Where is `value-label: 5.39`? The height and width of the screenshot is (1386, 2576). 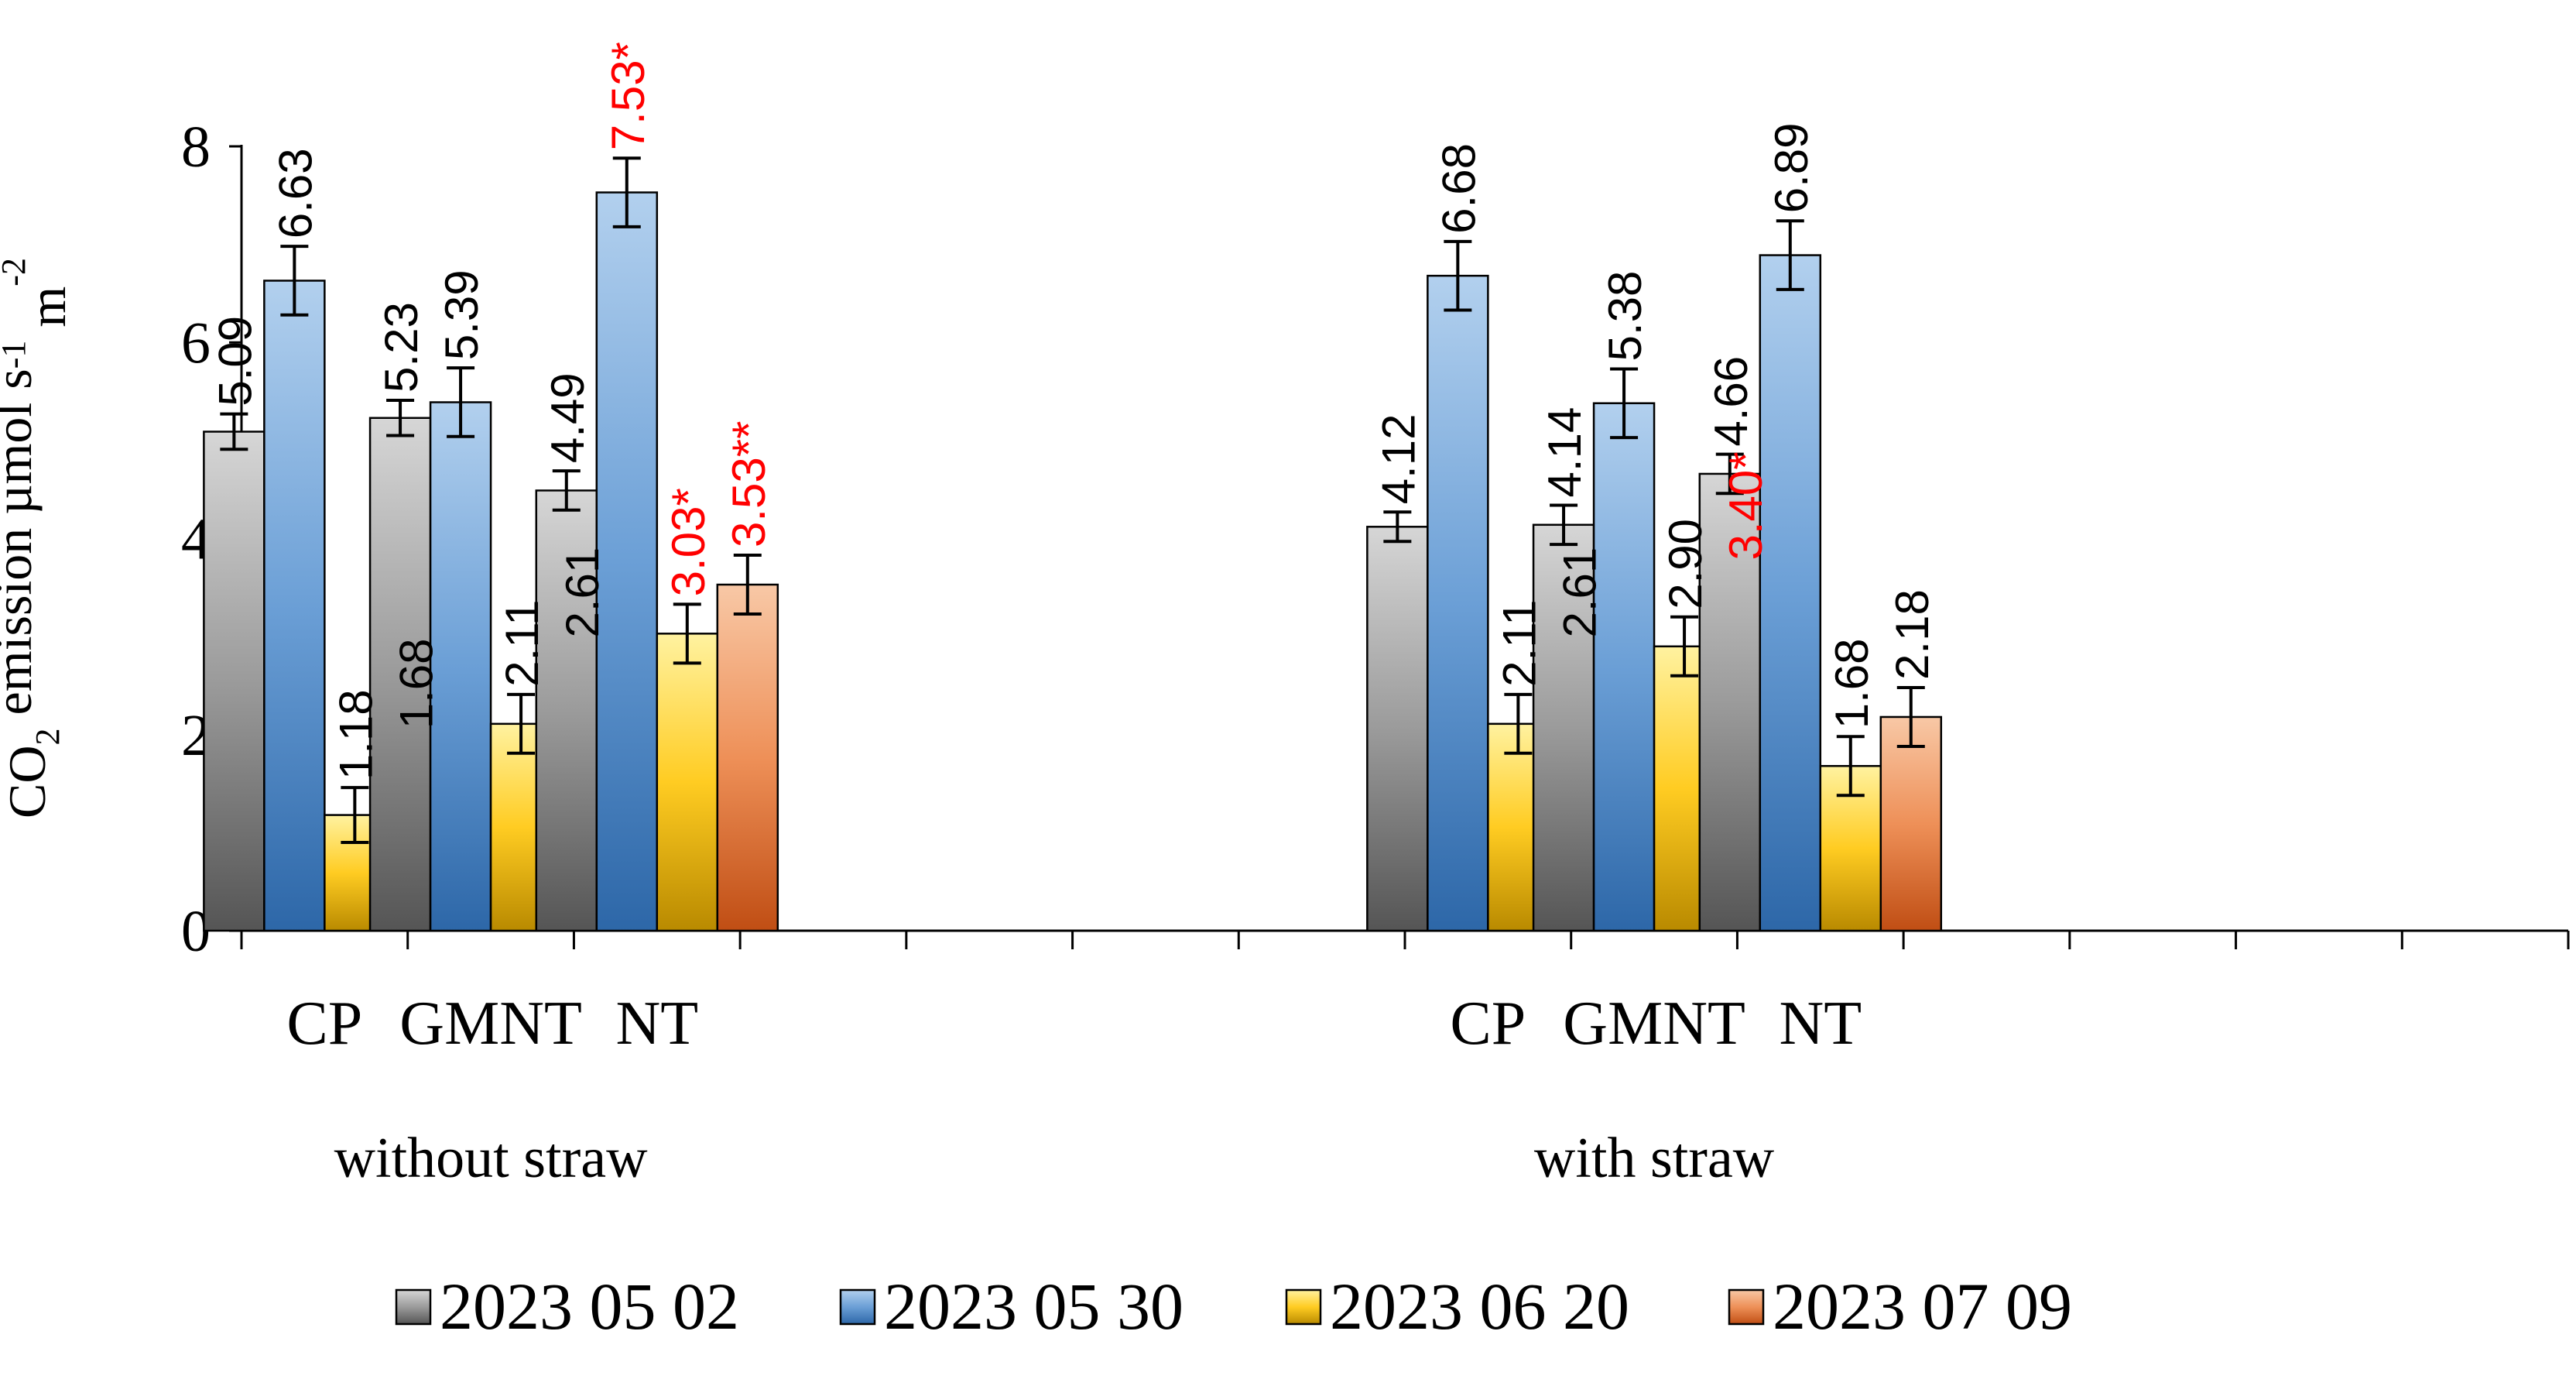
value-label: 5.39 is located at coordinates (462, 314).